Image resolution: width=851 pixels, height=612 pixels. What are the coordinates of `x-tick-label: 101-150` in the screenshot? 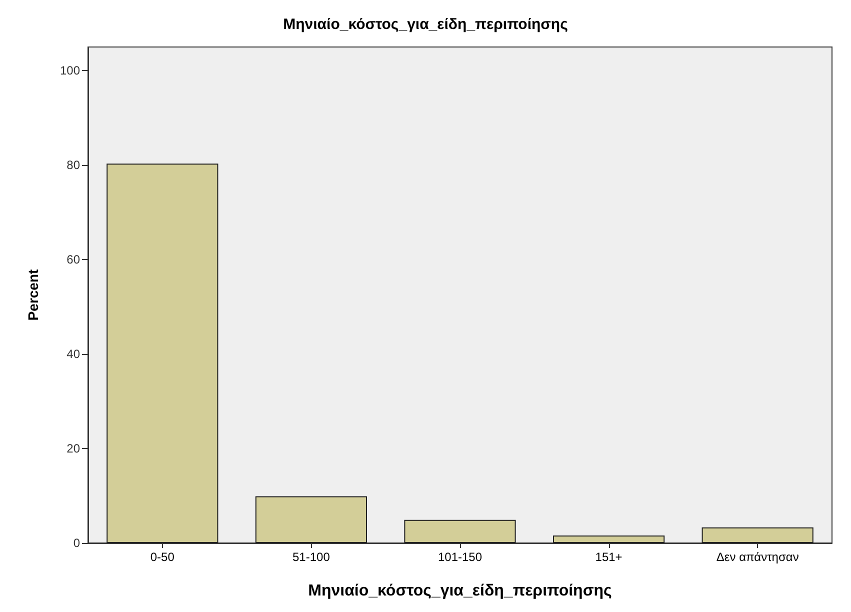 It's located at (460, 557).